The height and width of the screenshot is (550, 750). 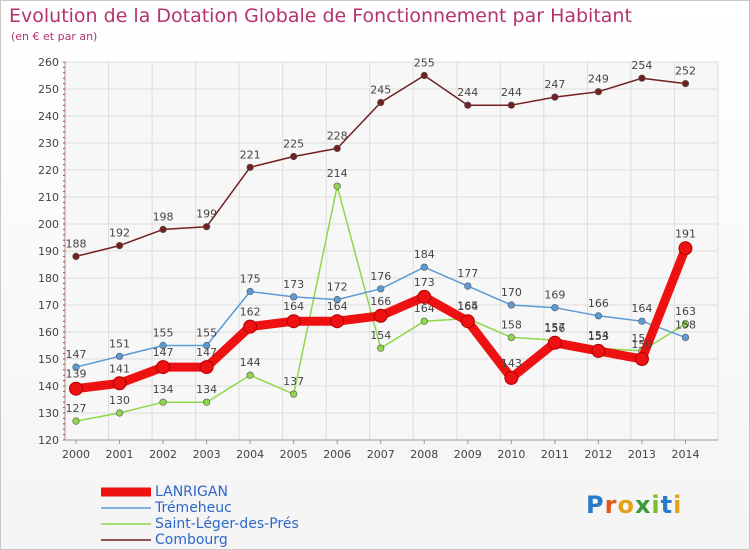 I want to click on y-tick-label: 140, so click(x=48, y=386).